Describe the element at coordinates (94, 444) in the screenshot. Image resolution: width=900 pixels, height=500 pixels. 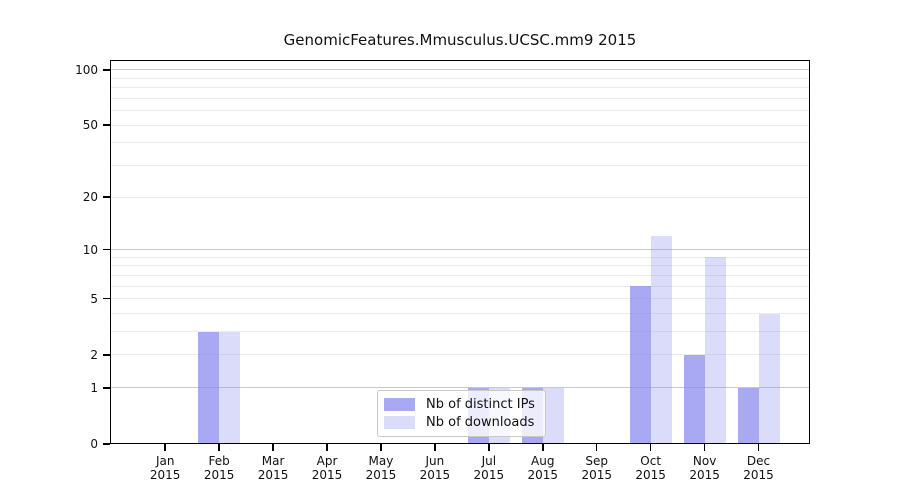
I see `y-tick-label: 0` at that location.